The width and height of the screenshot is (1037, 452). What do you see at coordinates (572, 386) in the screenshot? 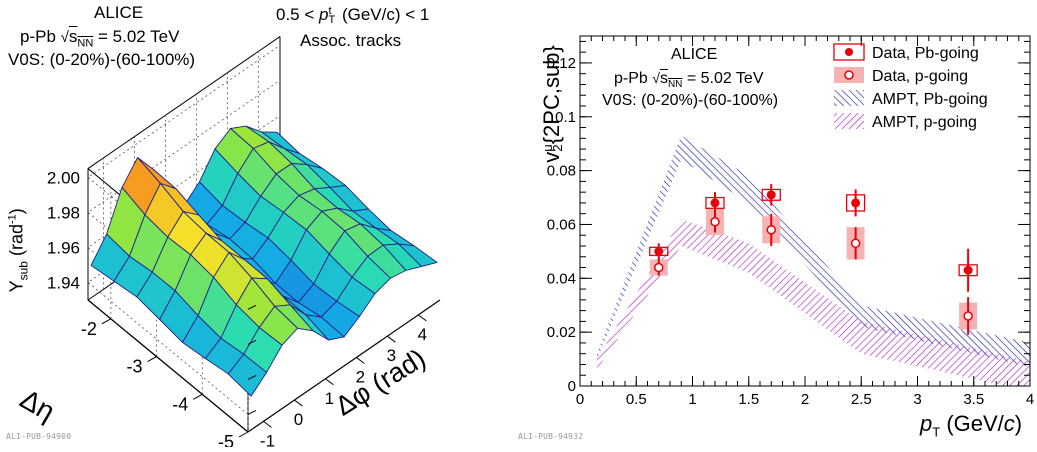
I see `y-tick-label: 0` at bounding box center [572, 386].